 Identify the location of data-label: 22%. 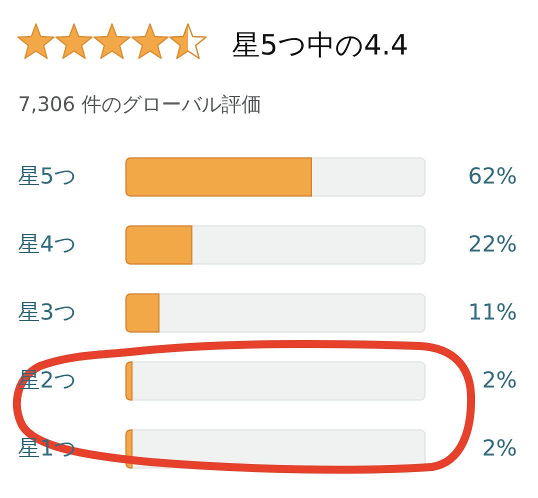
(492, 245).